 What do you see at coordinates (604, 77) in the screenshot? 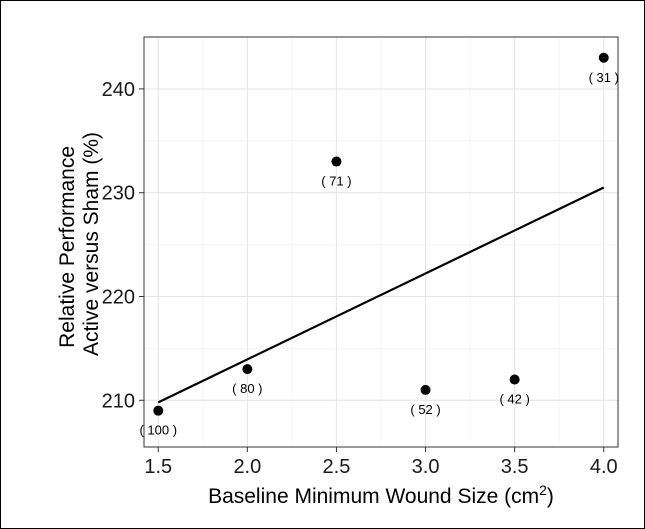
I see `data-point-label: ( 31 )` at bounding box center [604, 77].